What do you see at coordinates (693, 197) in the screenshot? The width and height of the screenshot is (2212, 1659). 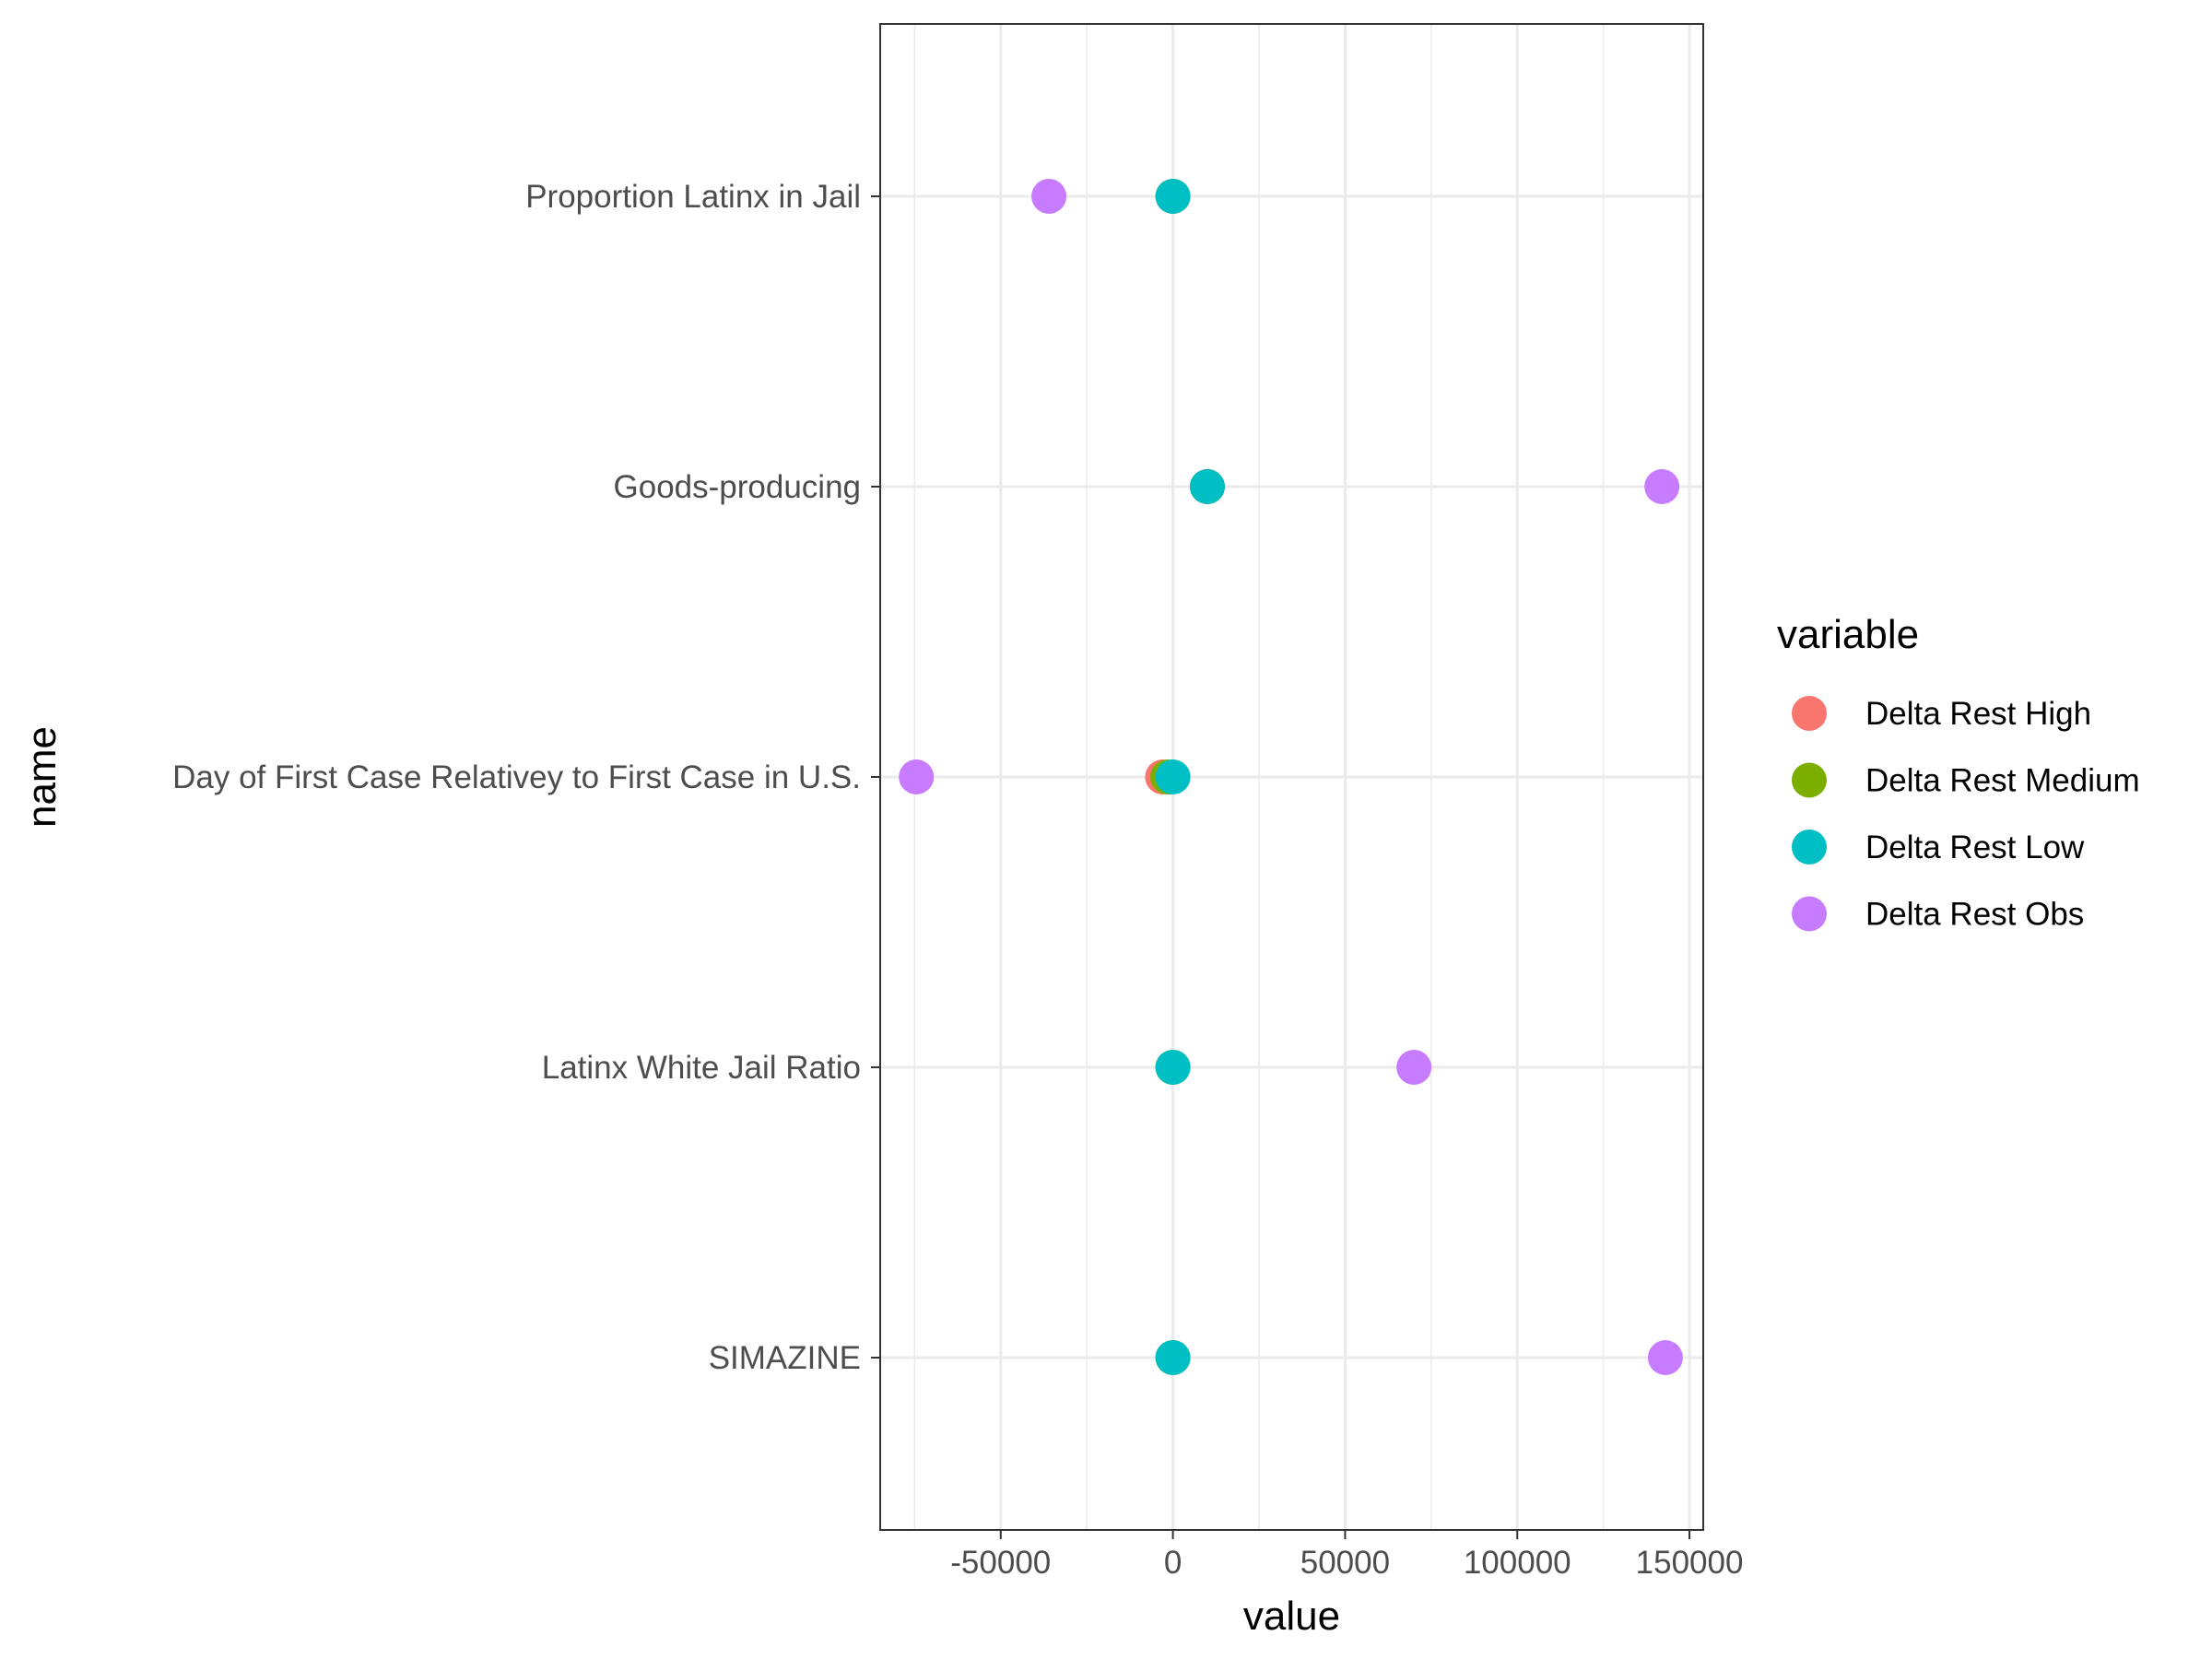 I see `y-tick-label: Proportion Latinx in Jail` at bounding box center [693, 197].